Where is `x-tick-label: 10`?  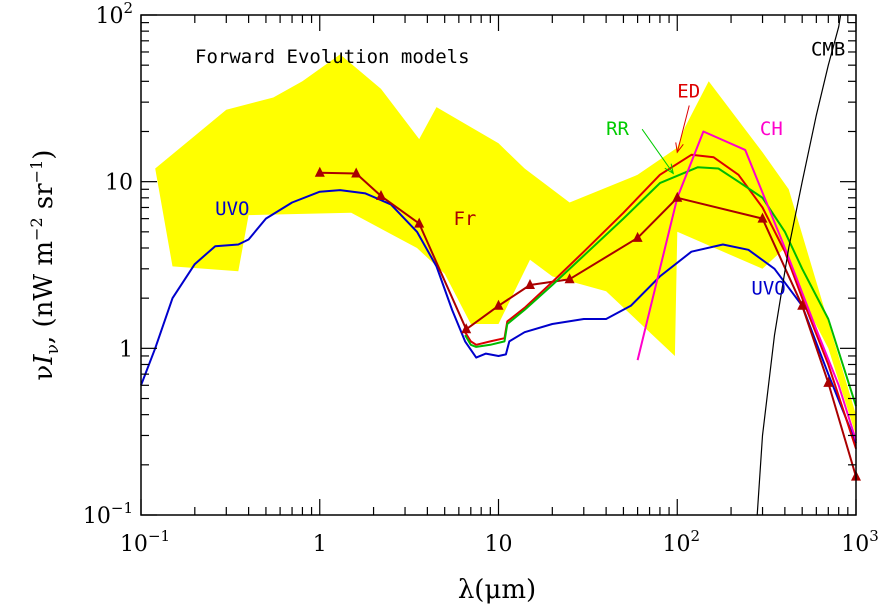 x-tick-label: 10 is located at coordinates (499, 544).